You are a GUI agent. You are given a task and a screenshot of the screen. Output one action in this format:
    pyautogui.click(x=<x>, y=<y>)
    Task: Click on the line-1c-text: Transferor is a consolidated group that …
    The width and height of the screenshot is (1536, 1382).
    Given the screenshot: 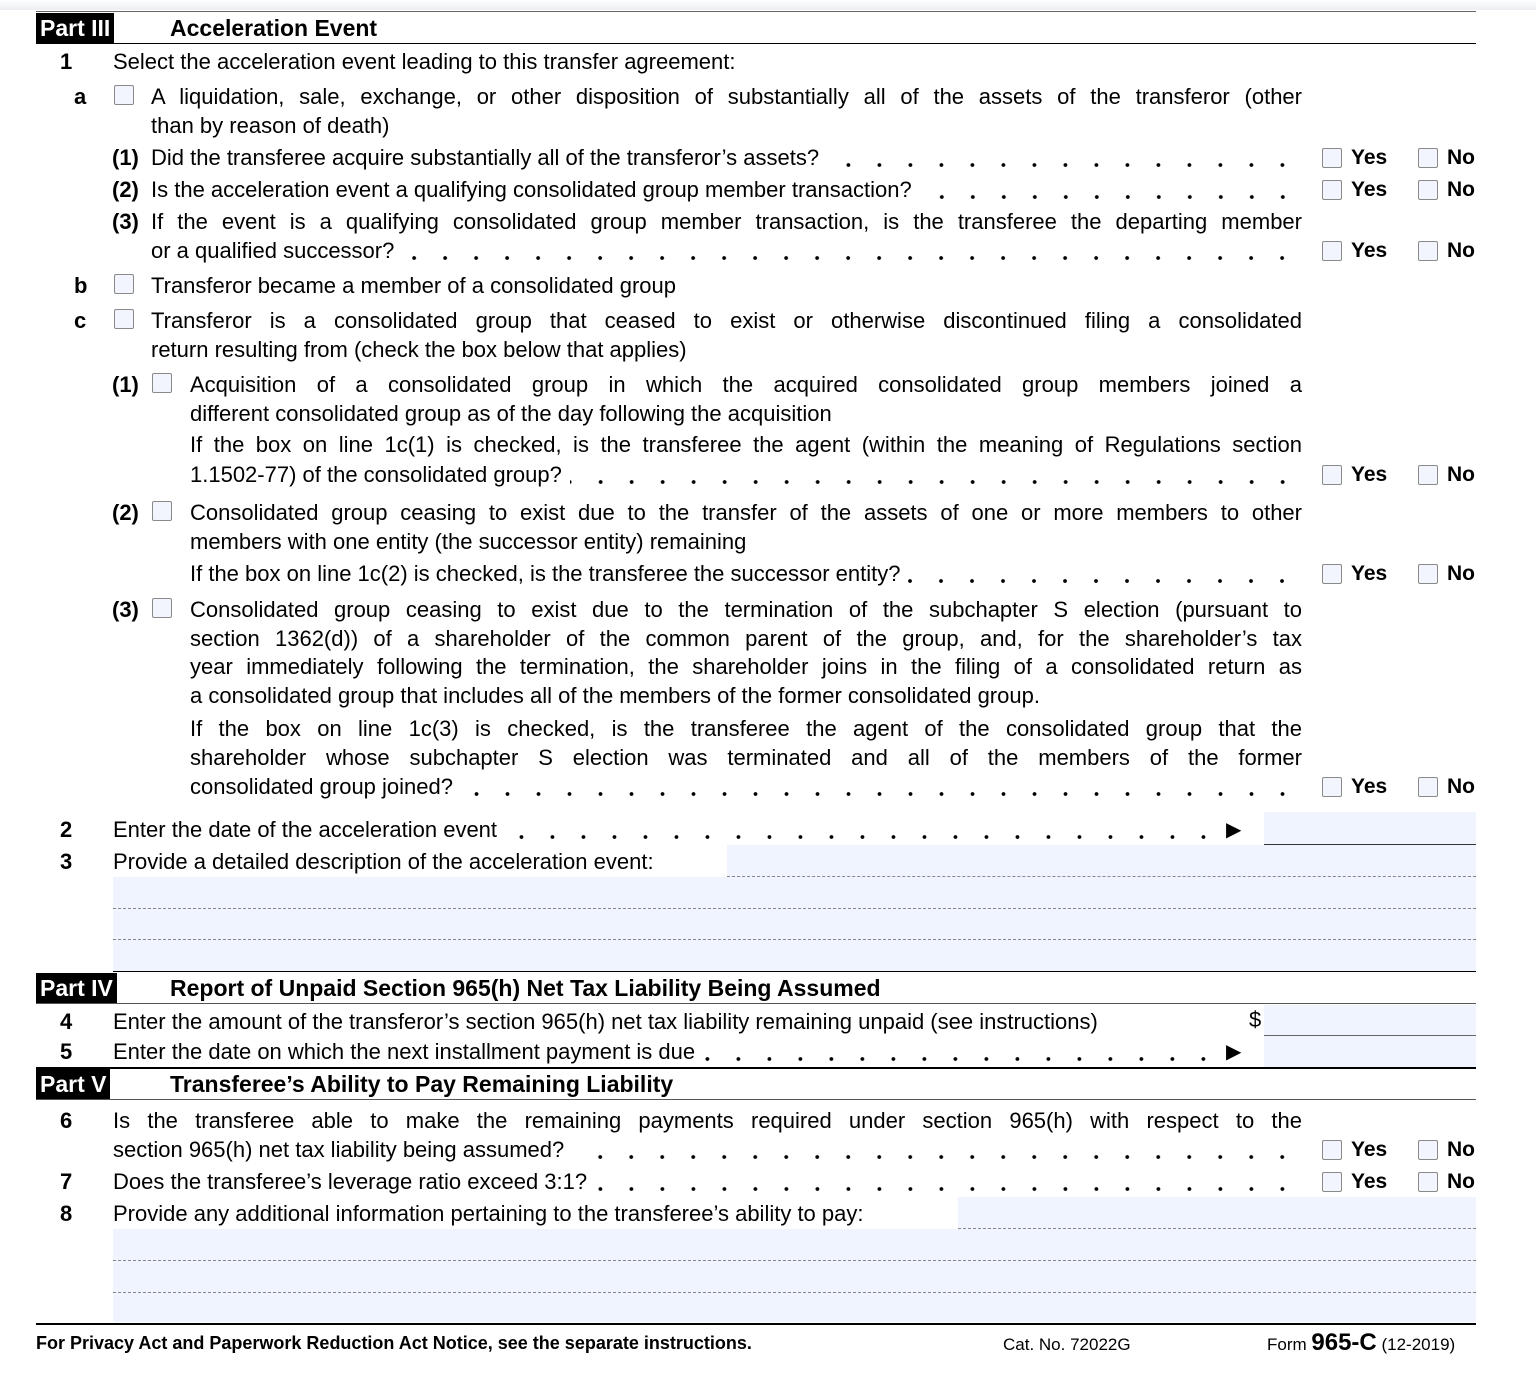 What is the action you would take?
    pyautogui.click(x=726, y=320)
    